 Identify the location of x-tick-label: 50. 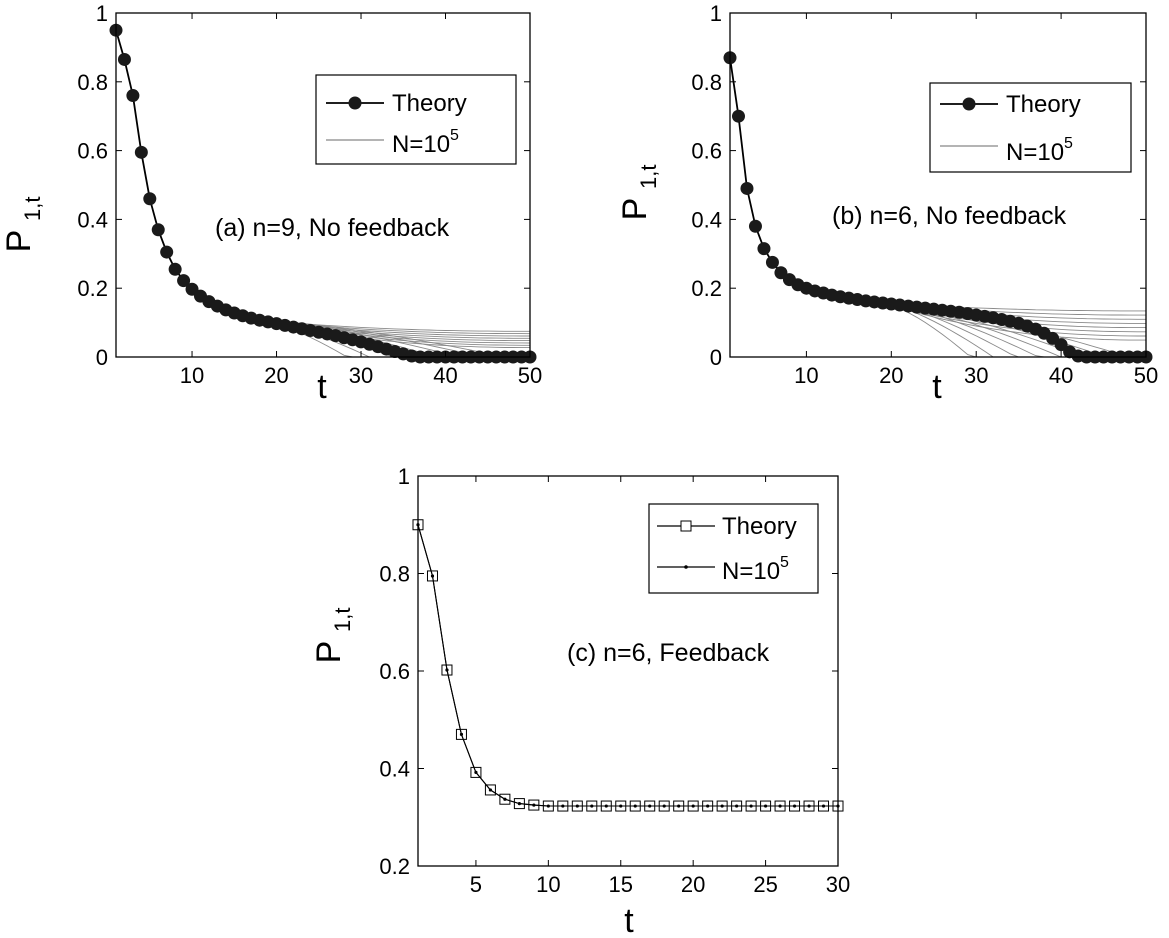
(530, 375).